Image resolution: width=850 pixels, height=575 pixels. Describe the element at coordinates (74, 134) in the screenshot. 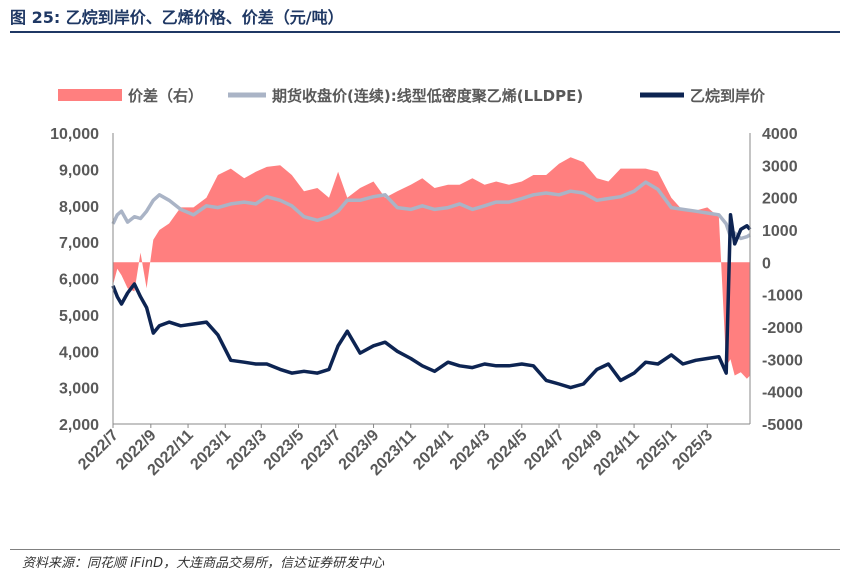

I see `y-left-tick-label: 10,000` at that location.